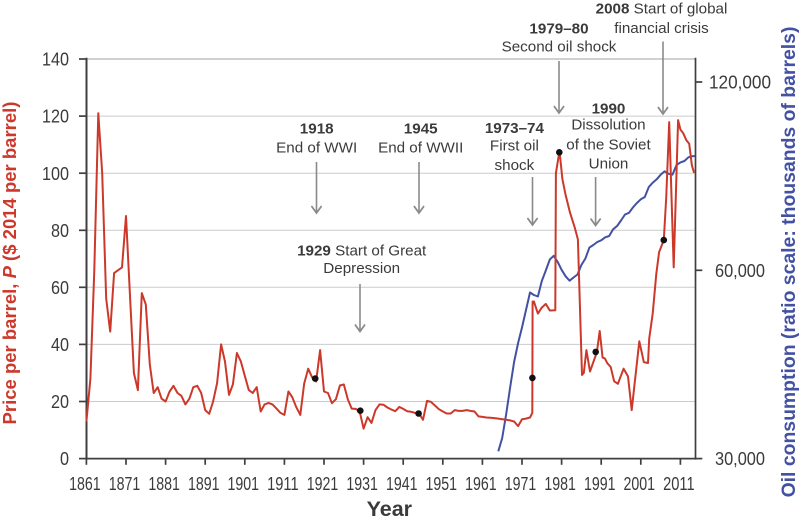  What do you see at coordinates (442, 483) in the screenshot?
I see `svg-text: 1951` at bounding box center [442, 483].